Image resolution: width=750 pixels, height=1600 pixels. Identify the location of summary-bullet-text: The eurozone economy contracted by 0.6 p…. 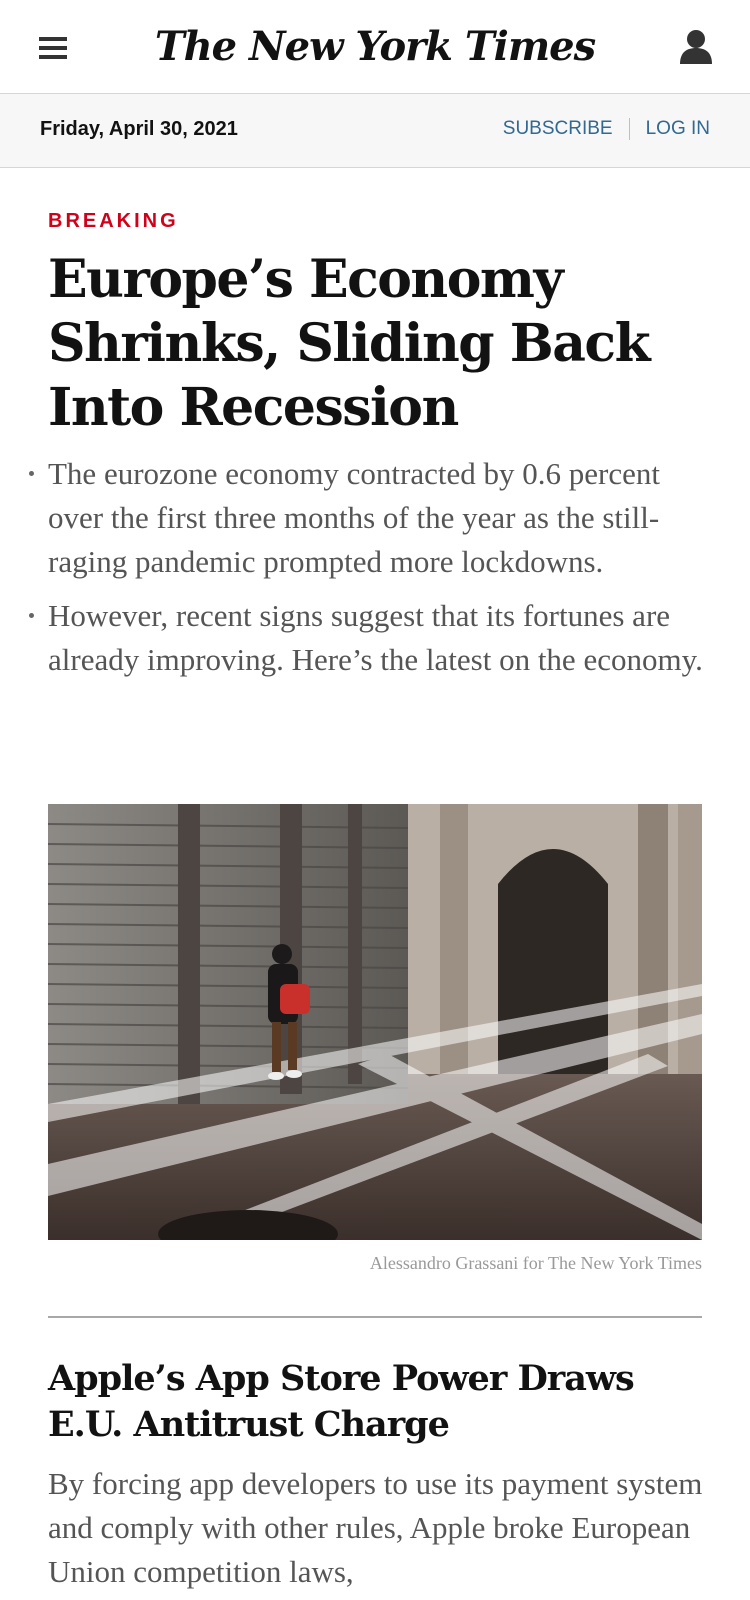
(354, 517).